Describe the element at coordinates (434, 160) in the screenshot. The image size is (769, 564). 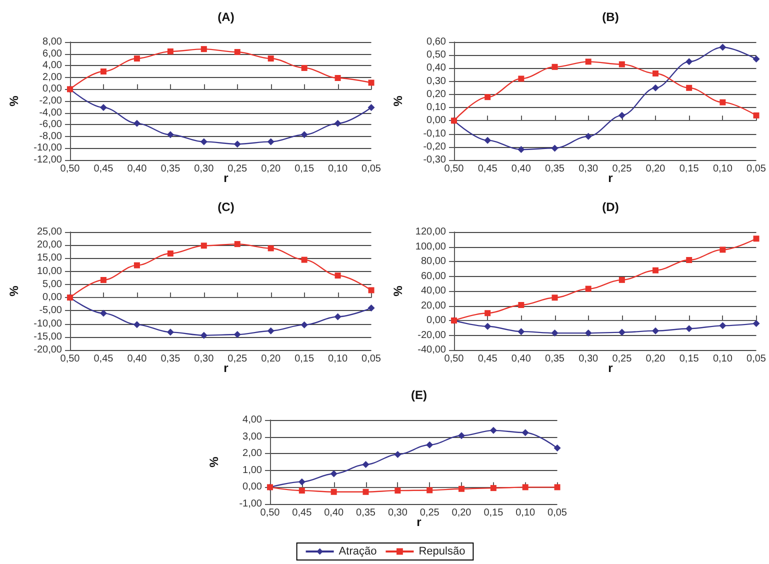
I see `y-tick-label: -0,30` at that location.